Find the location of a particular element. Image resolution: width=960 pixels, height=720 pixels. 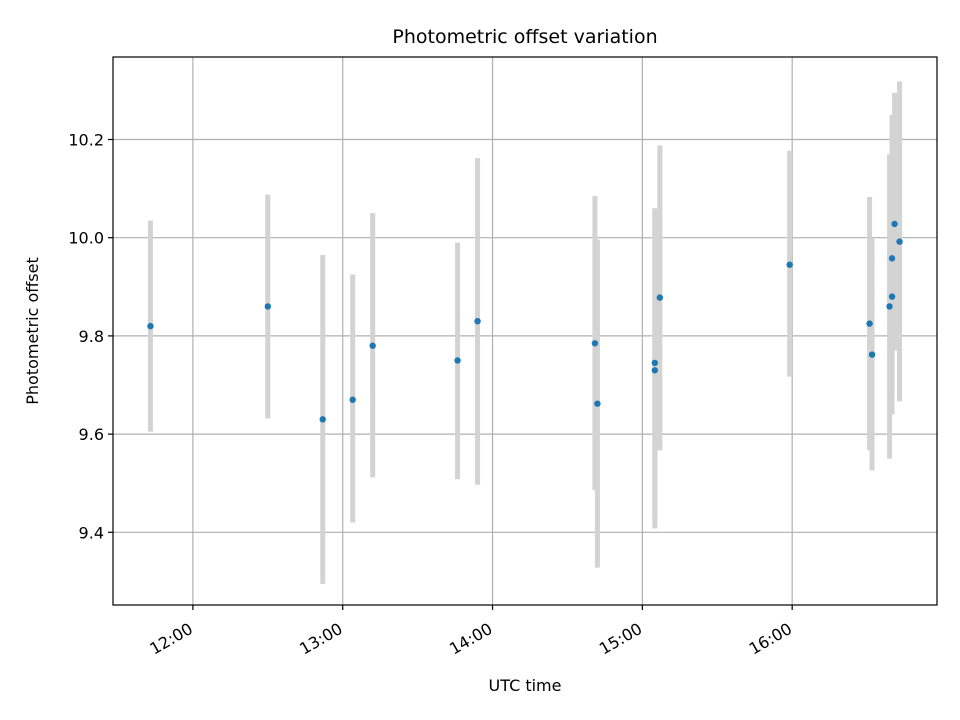

y-tick-label: 9.8 is located at coordinates (91, 336).